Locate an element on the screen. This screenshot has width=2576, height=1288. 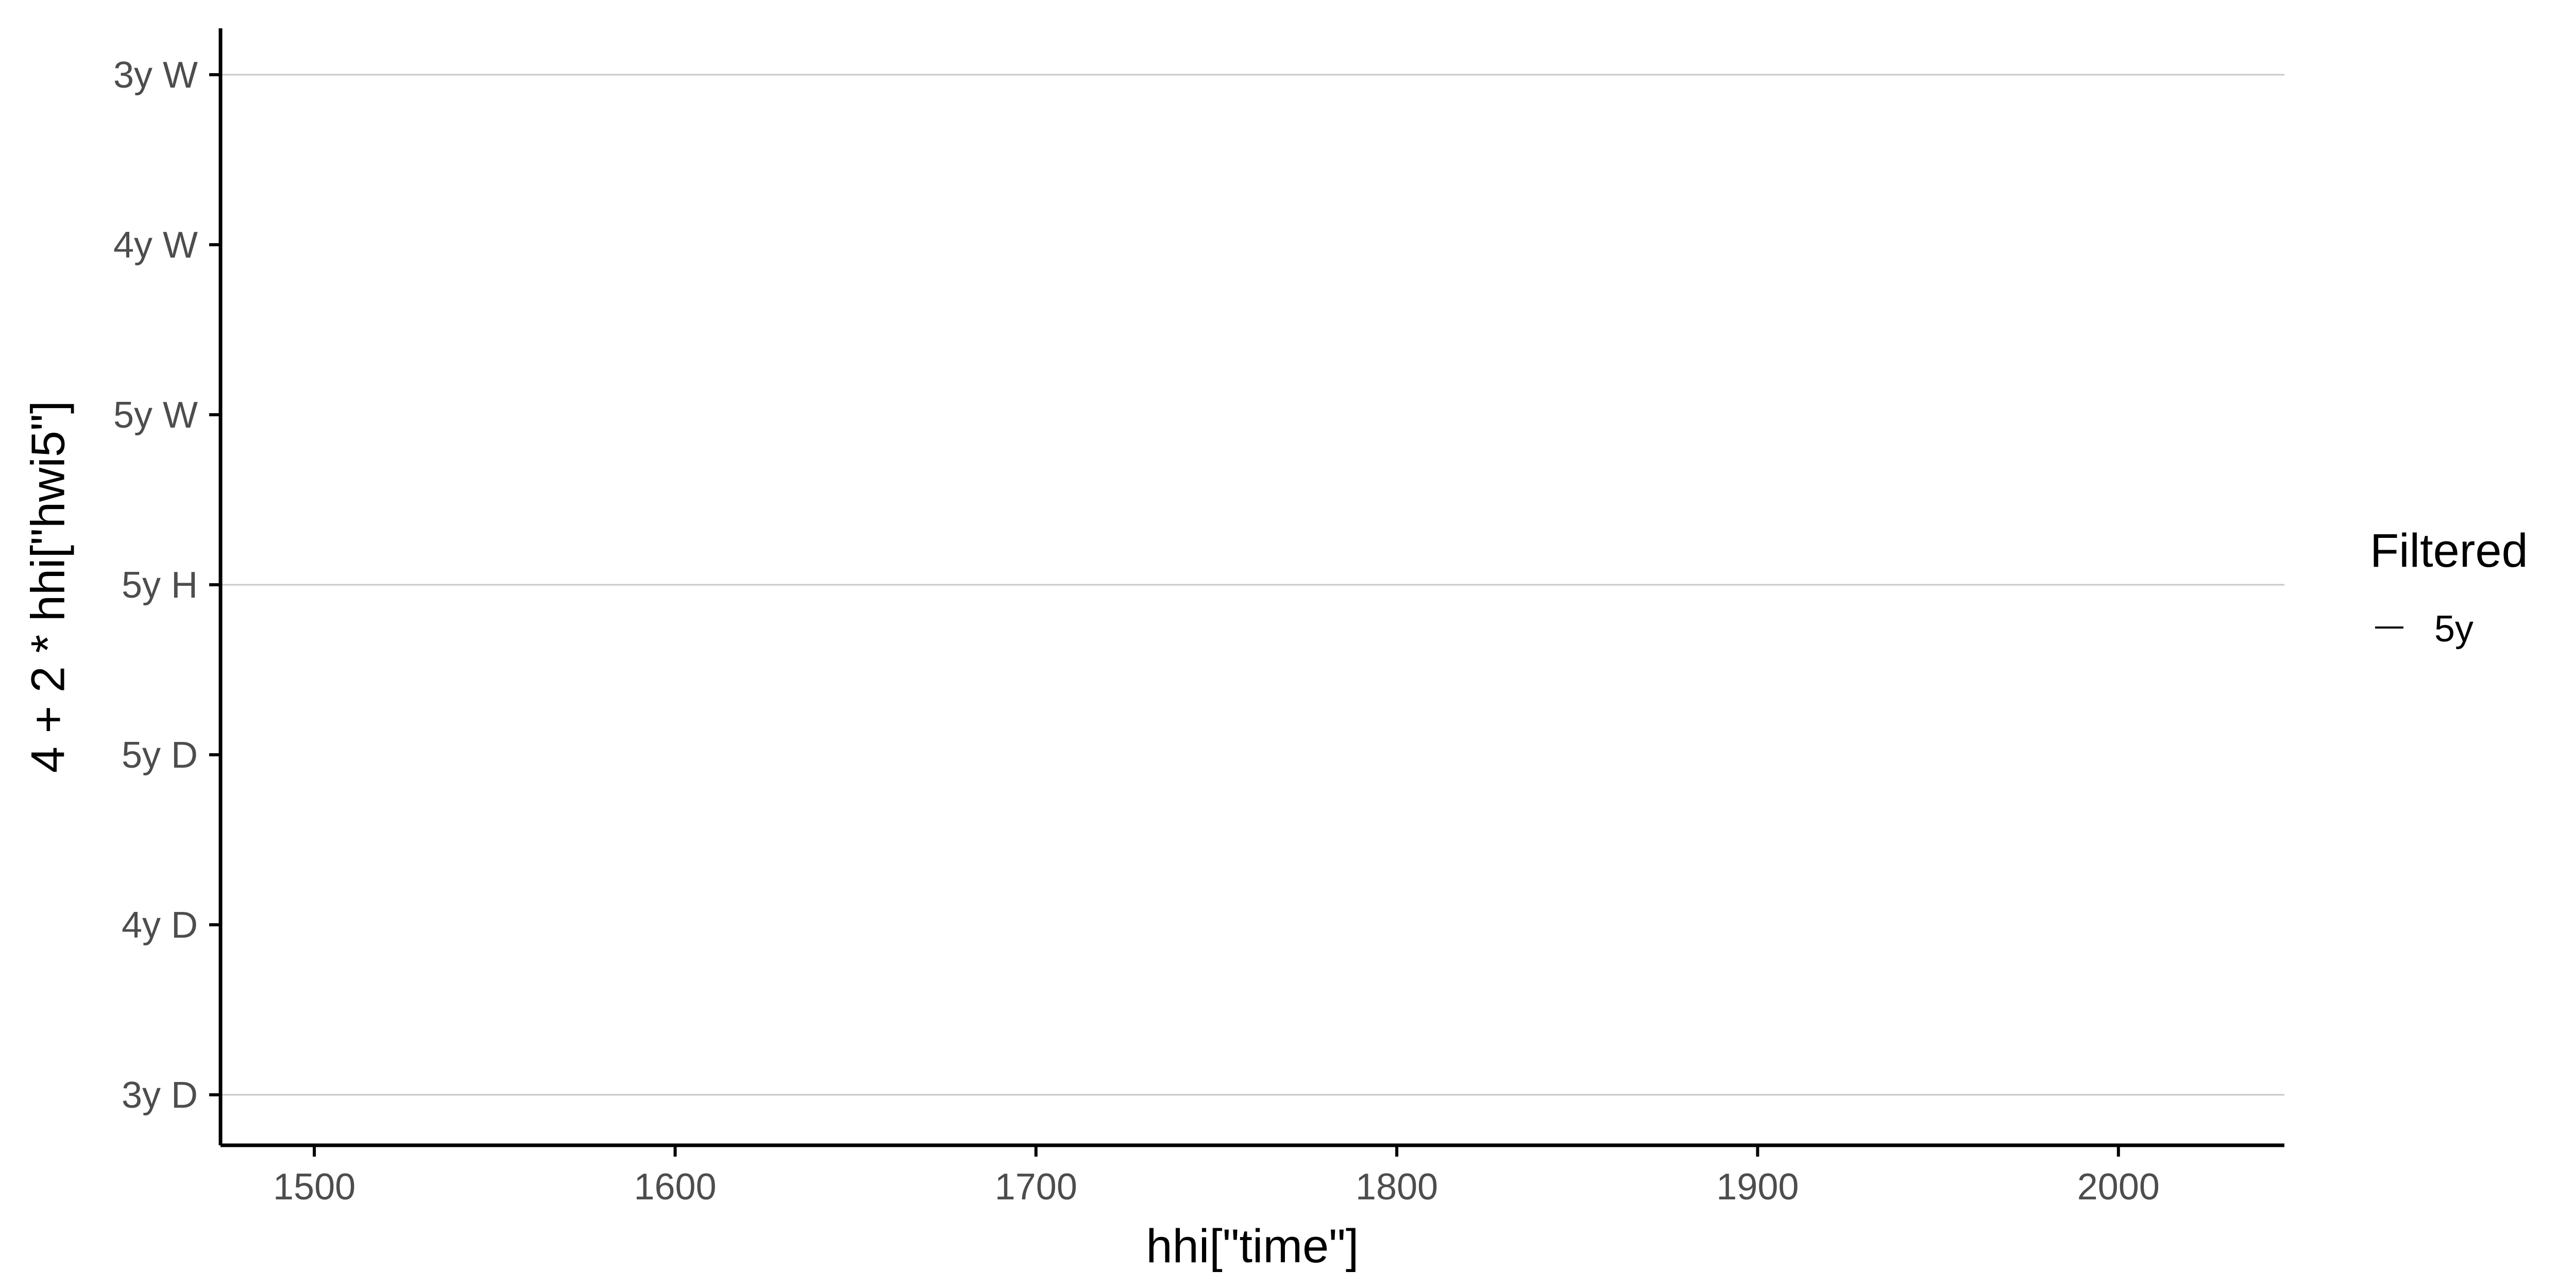
y-tick-label-4y-d: 4y D is located at coordinates (160, 925).